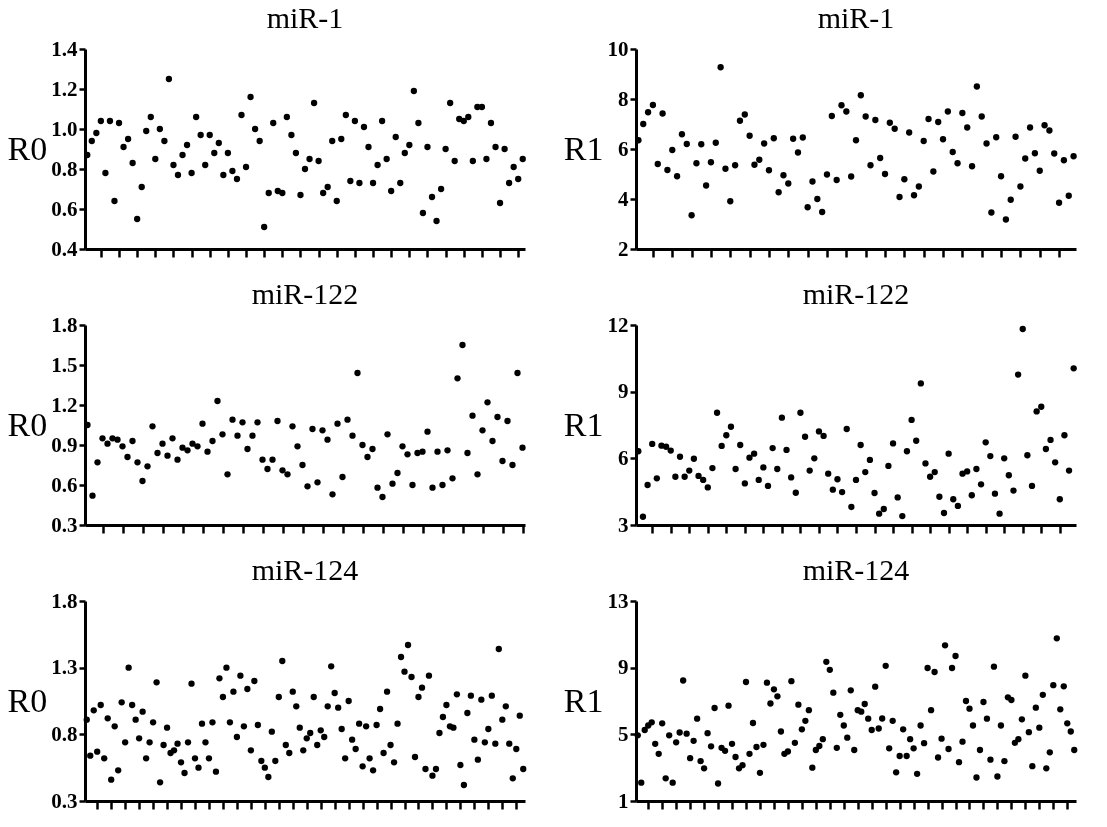 Image resolution: width=1107 pixels, height=827 pixels. What do you see at coordinates (64, 128) in the screenshot?
I see `y-tick-label: 1.0` at bounding box center [64, 128].